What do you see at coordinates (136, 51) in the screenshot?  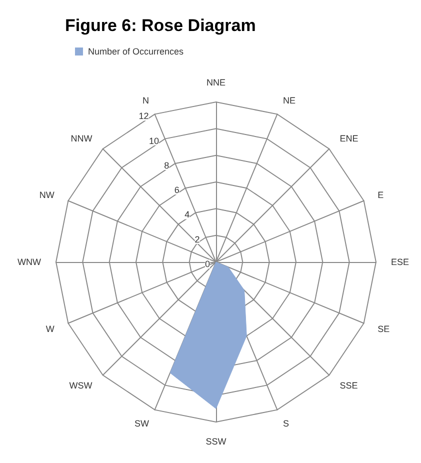 I see `legend-label: Number of Occurrences` at bounding box center [136, 51].